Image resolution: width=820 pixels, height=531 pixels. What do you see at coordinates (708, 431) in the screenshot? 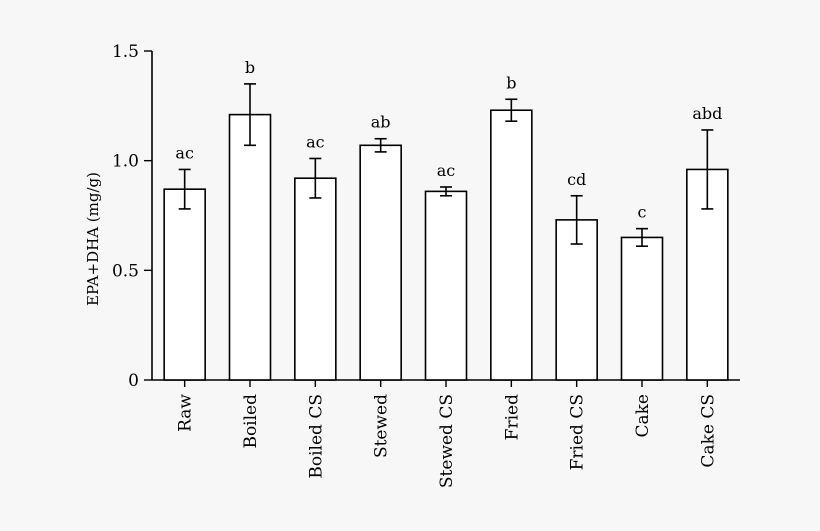
I see `x-tick-label: Cake CS` at bounding box center [708, 431].